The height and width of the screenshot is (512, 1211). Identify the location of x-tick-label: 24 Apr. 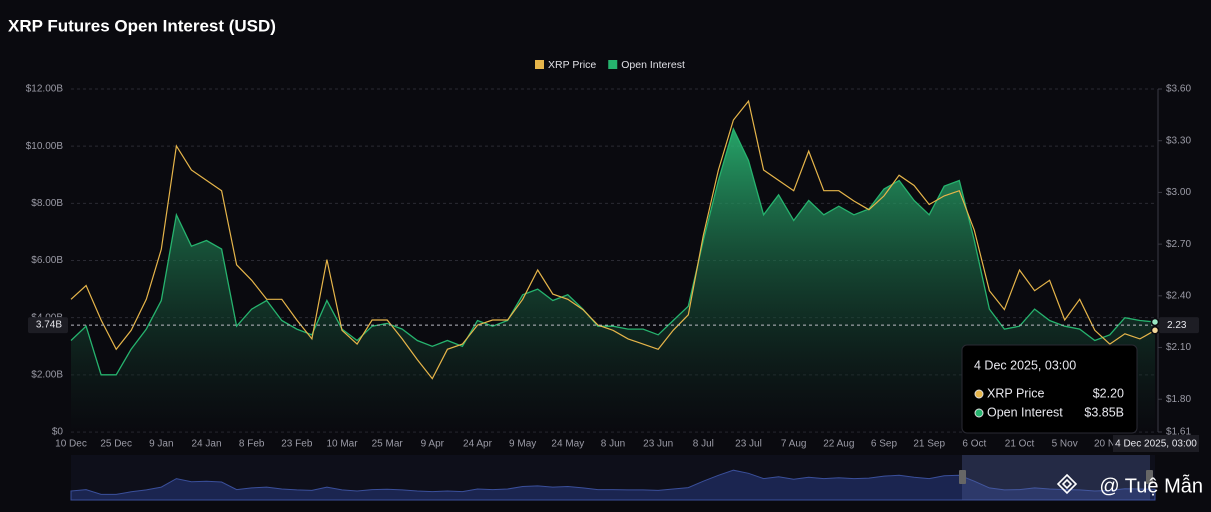
(478, 444).